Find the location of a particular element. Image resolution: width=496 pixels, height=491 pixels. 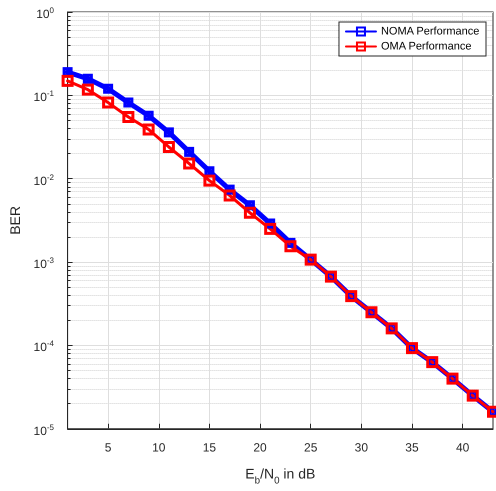

legend-label: NOMA Performance is located at coordinates (430, 32).